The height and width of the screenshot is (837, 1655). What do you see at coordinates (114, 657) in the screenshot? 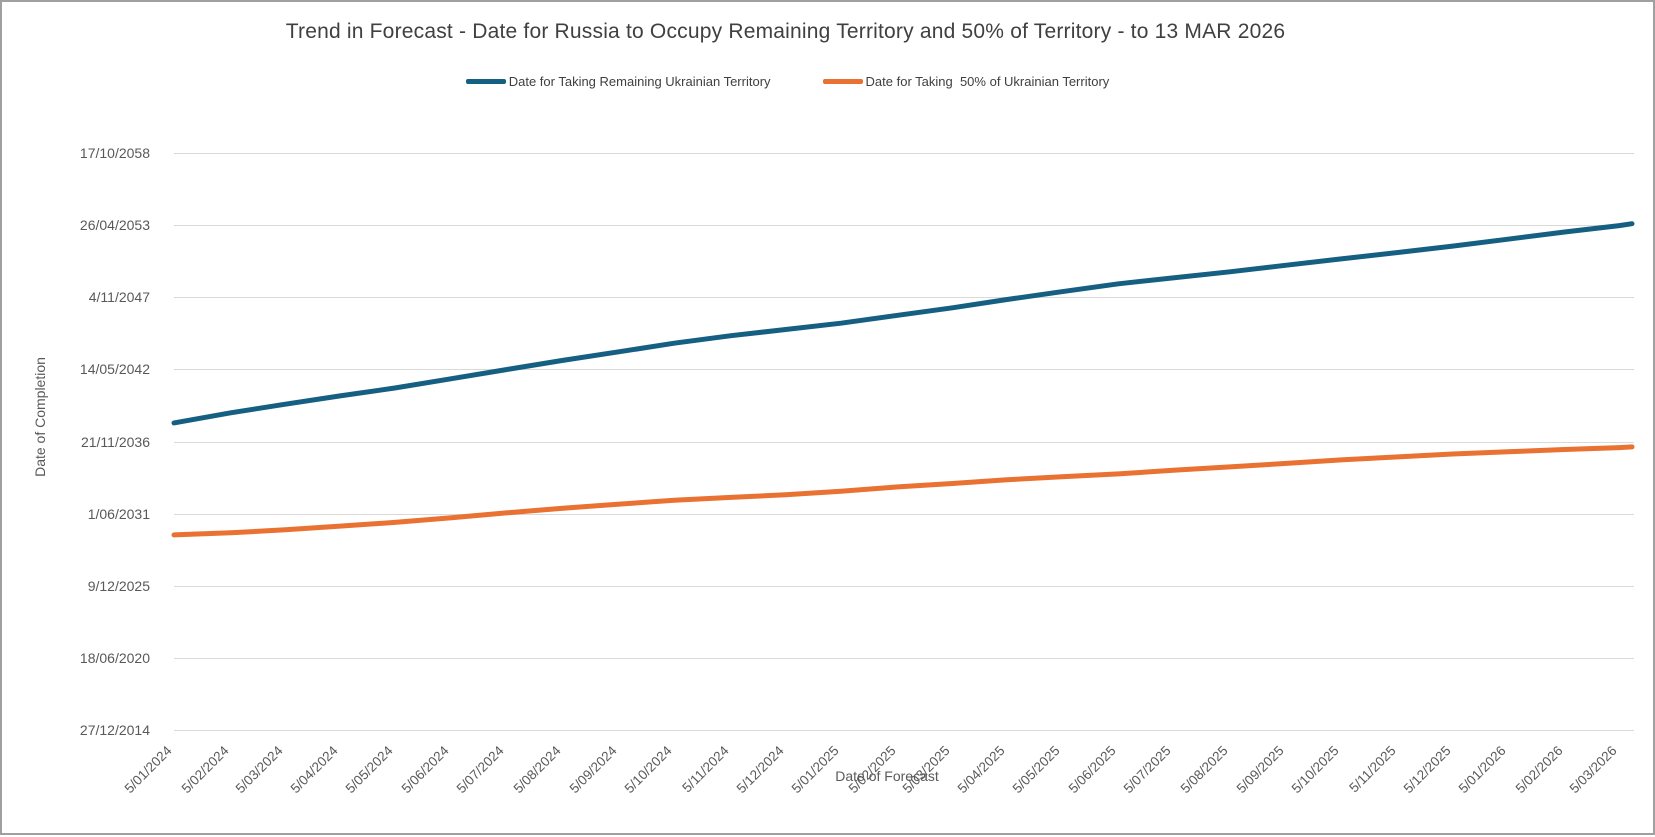
I see `y-tick-label: 18/06/2020` at bounding box center [114, 657].